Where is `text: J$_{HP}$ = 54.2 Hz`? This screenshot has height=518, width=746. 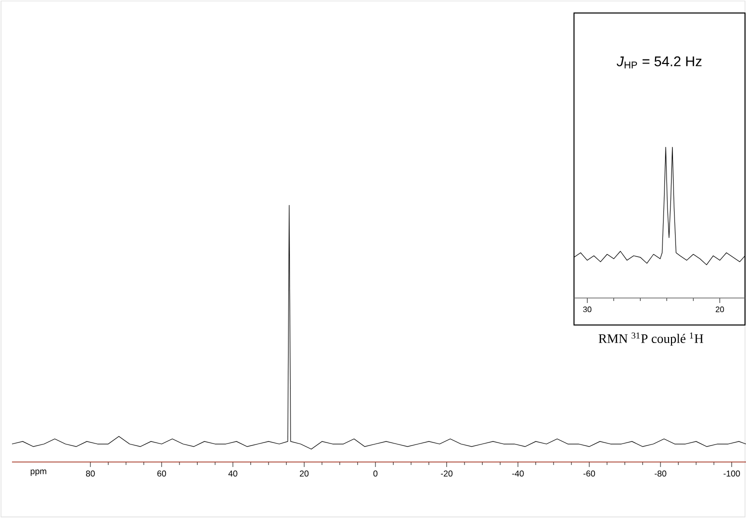
text: J$_{HP}$ = 54.2 Hz is located at coordinates (659, 62).